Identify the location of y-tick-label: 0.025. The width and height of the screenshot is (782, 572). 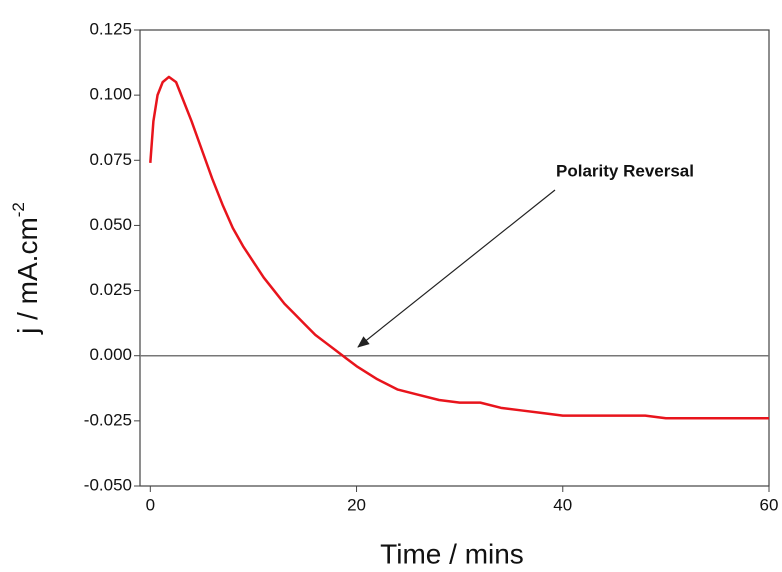
(110, 289).